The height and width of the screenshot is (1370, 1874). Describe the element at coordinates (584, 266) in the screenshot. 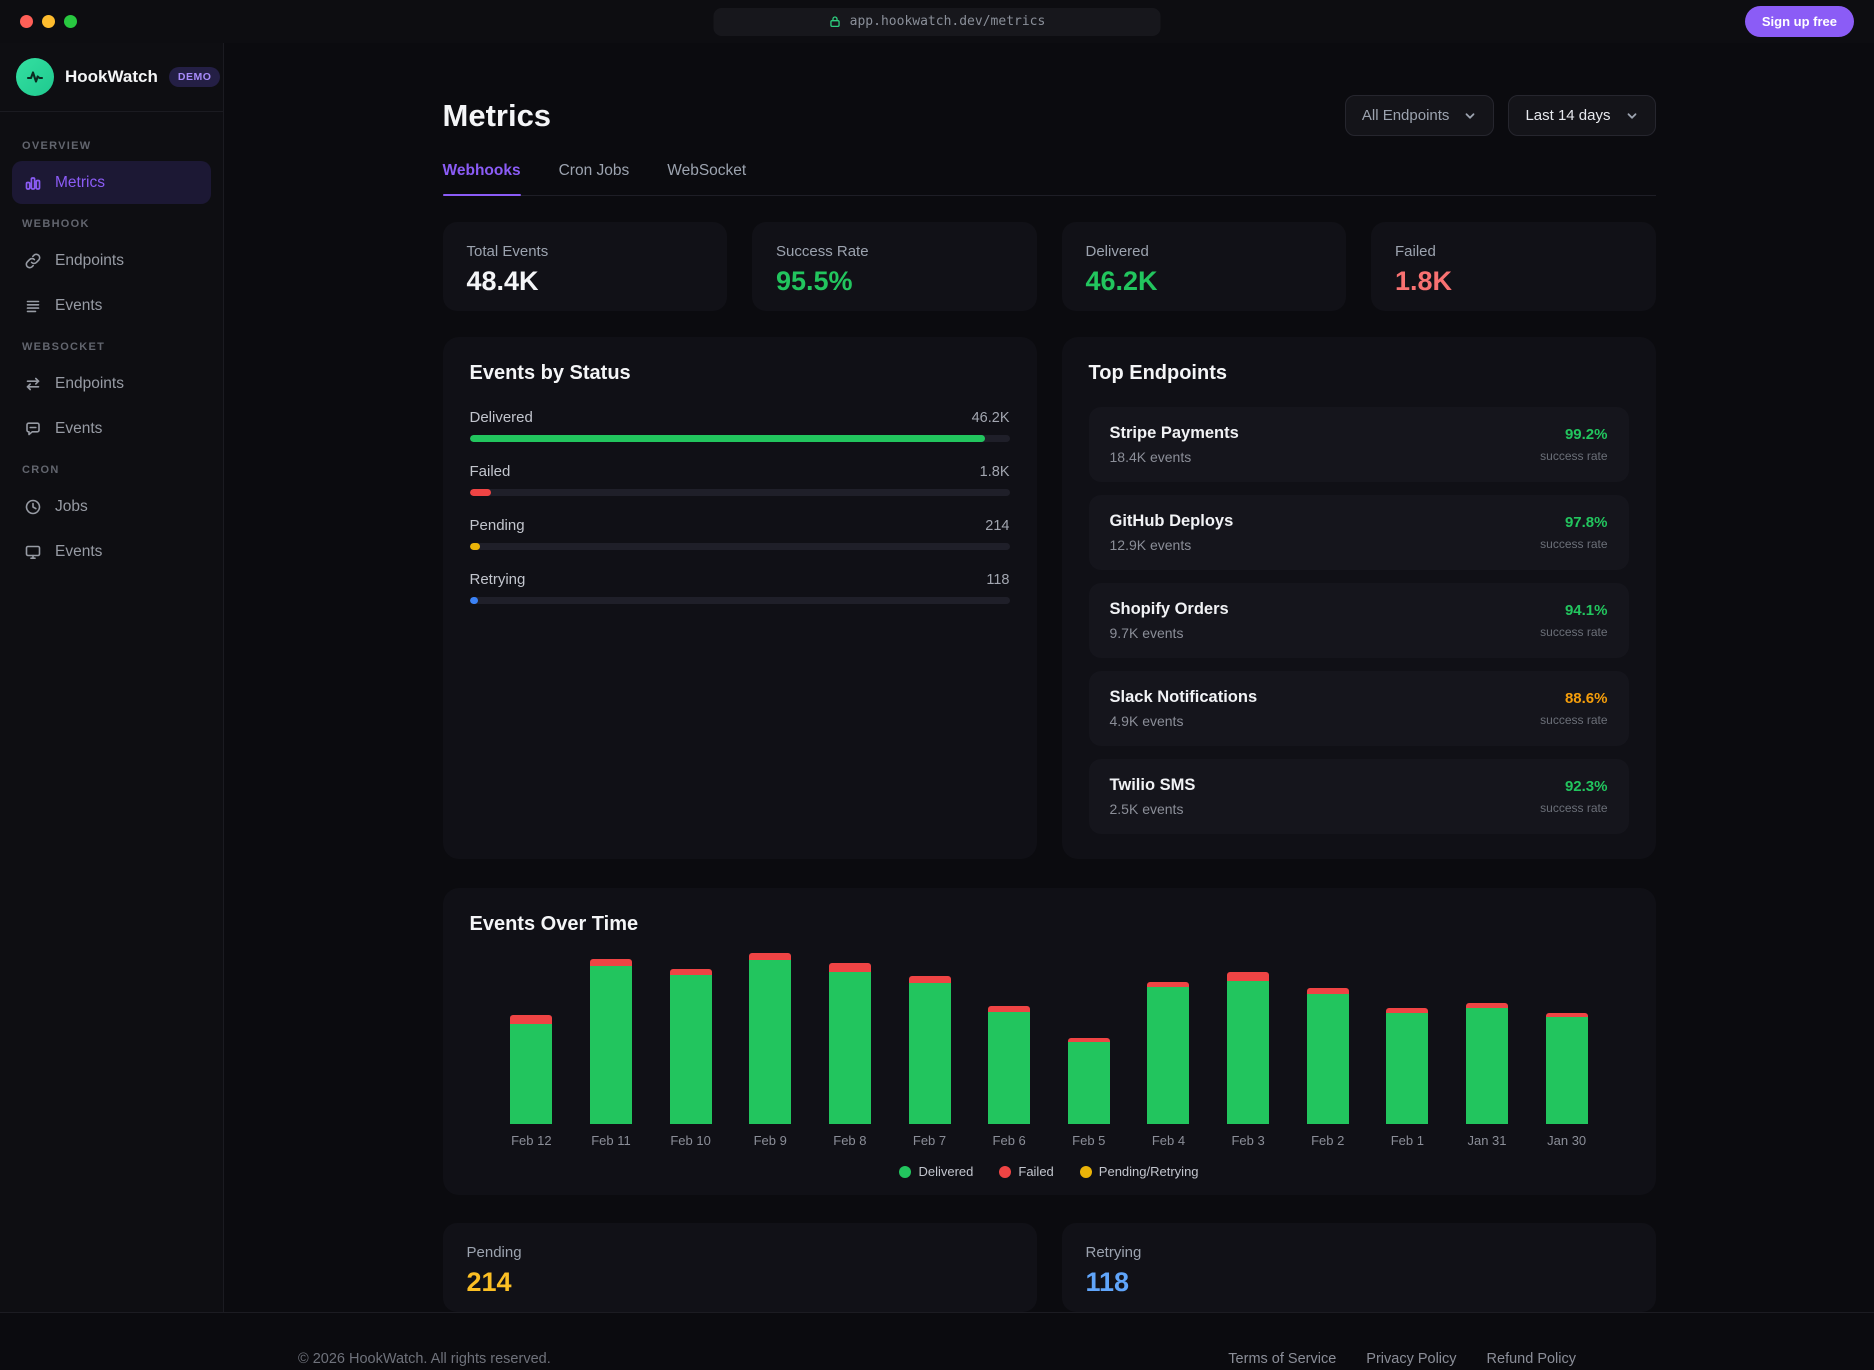

I see `stat-card-total-events: Total Events 48.4K` at that location.